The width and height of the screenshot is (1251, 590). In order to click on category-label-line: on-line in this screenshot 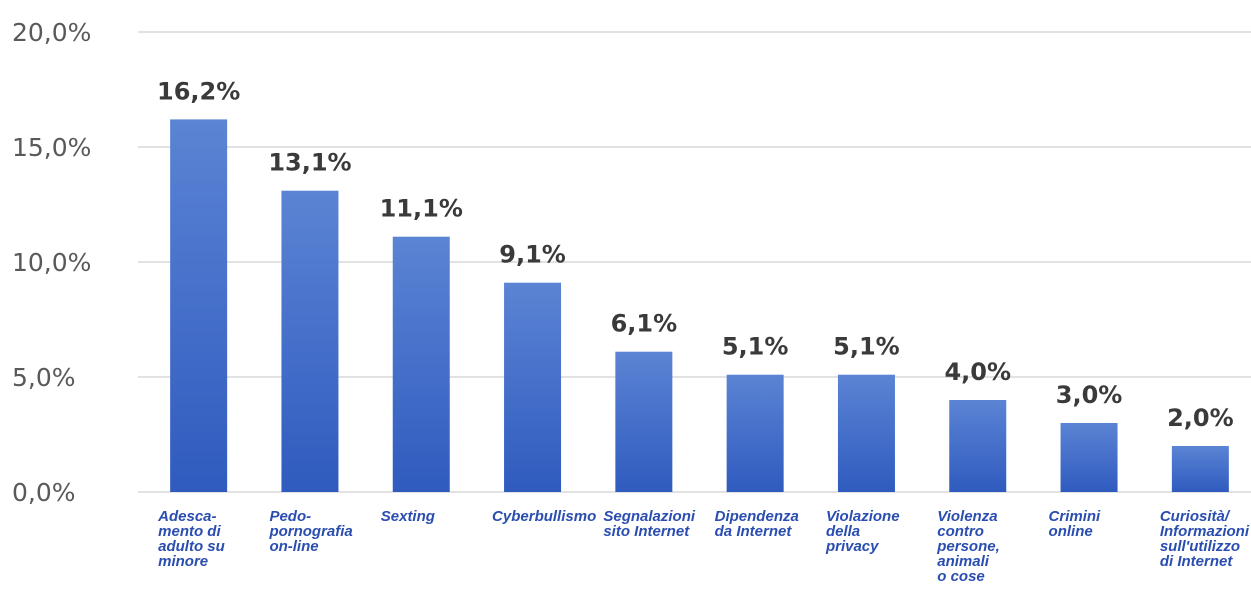, I will do `click(293, 546)`.